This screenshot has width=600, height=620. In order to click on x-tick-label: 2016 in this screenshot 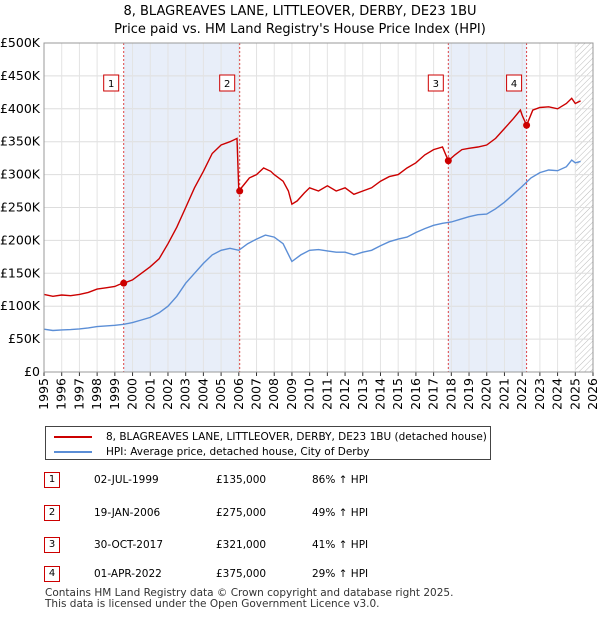, I will do `click(415, 394)`.